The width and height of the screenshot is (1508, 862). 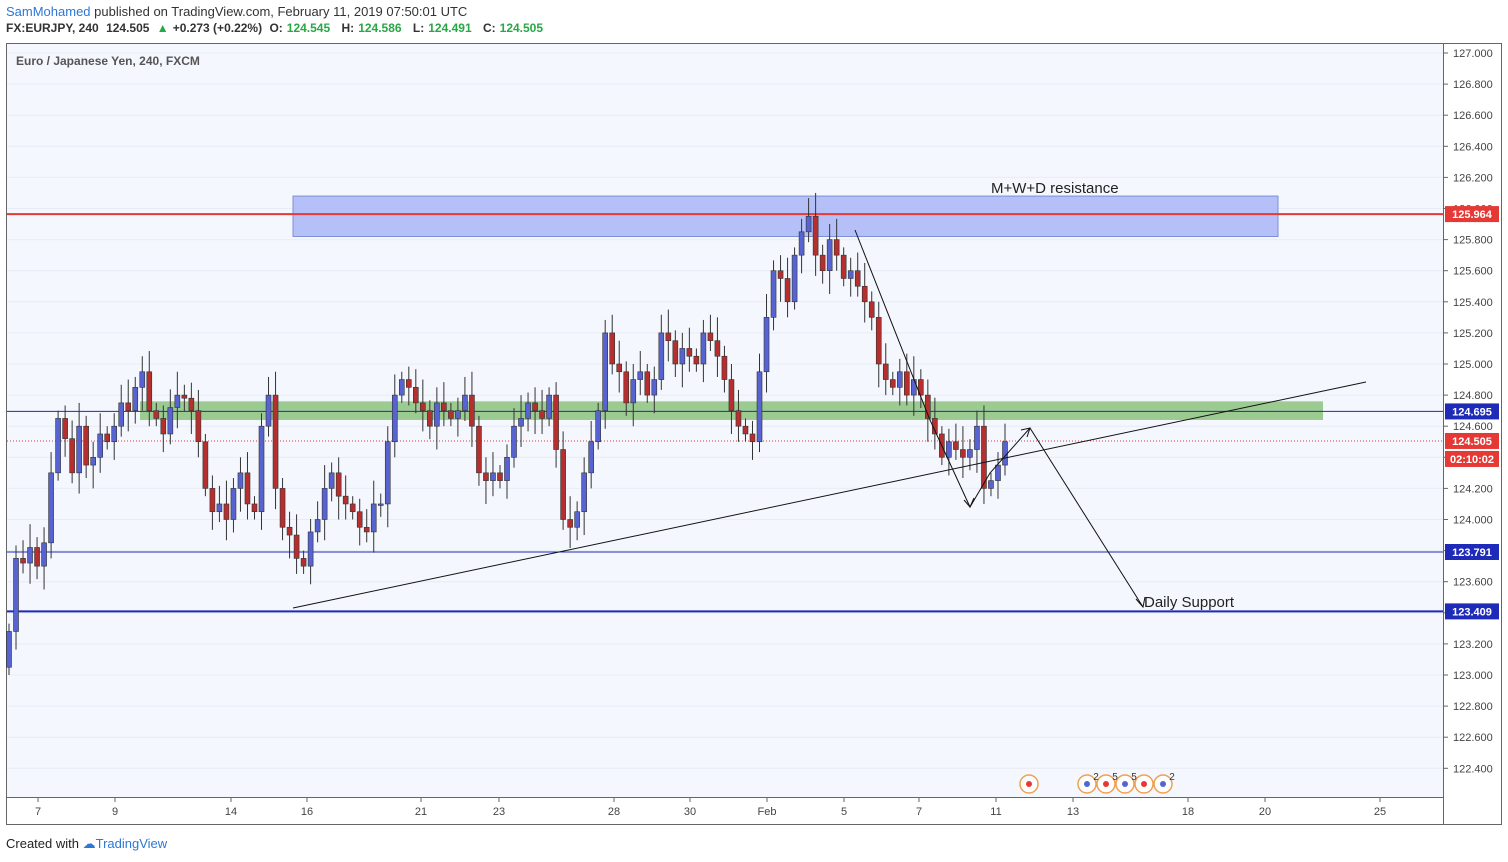 What do you see at coordinates (128, 28) in the screenshot?
I see `last-price: 124.505` at bounding box center [128, 28].